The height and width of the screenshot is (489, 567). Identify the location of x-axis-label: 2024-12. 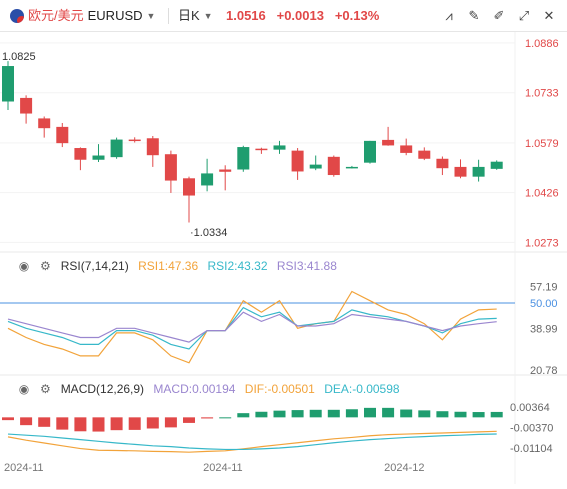
(404, 468).